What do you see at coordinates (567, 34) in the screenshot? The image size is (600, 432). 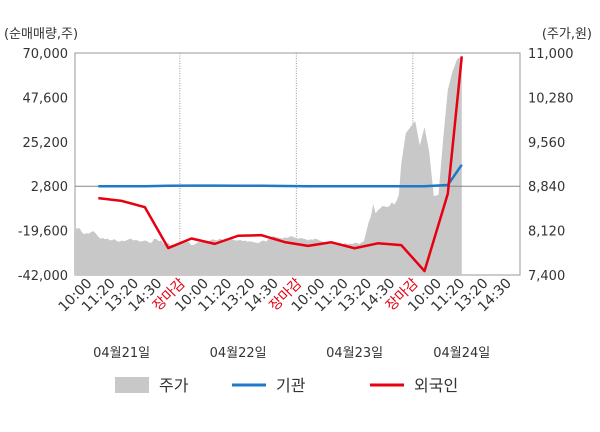 I see `right-axis-title: (주가,원)` at bounding box center [567, 34].